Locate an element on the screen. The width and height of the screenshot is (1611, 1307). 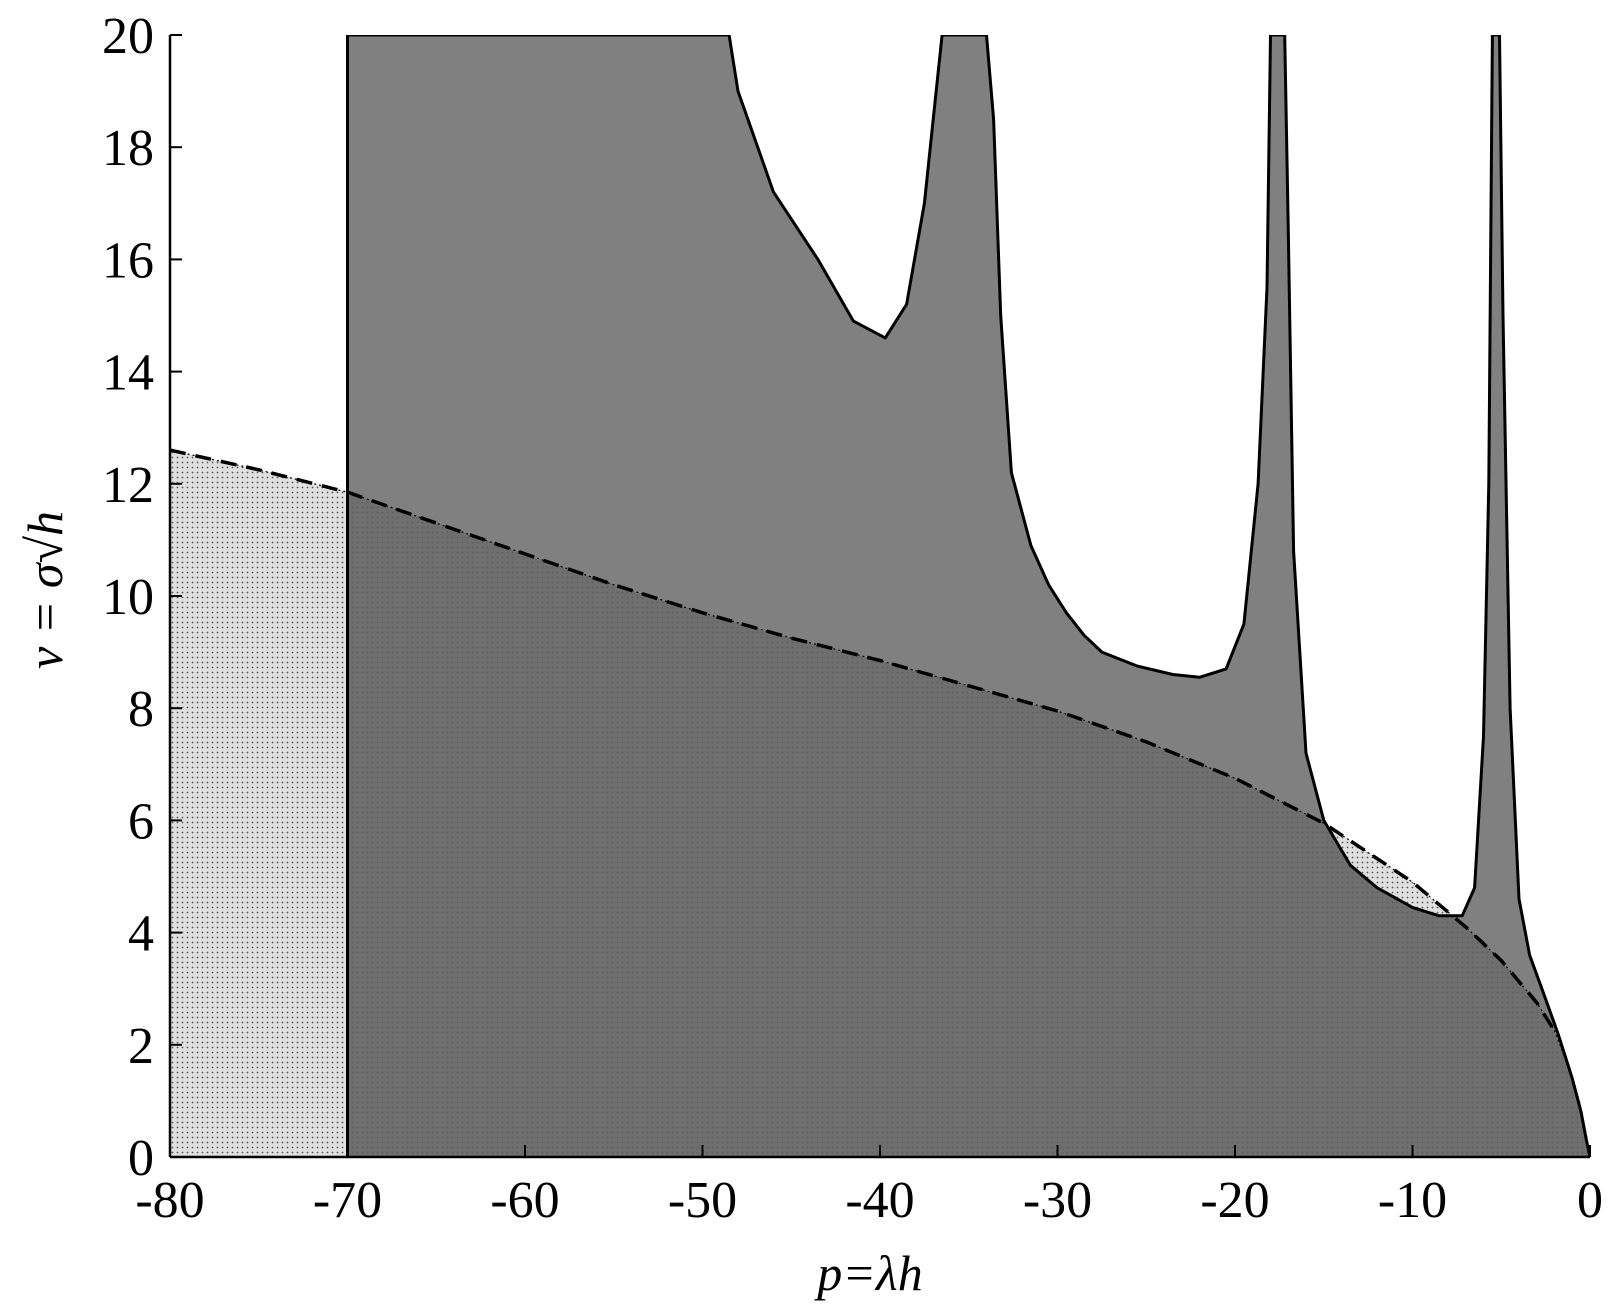
y-tick-label: 6 is located at coordinates (141, 821).